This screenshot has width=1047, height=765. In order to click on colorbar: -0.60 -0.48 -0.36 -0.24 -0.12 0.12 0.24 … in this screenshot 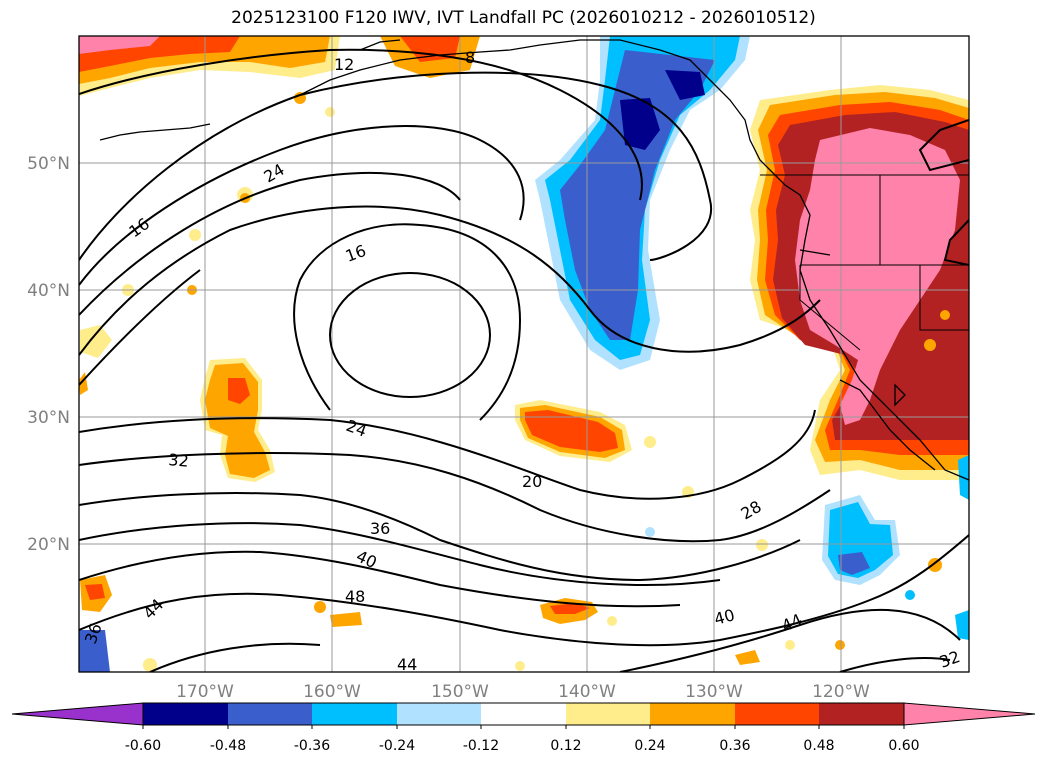, I will do `click(523, 728)`.